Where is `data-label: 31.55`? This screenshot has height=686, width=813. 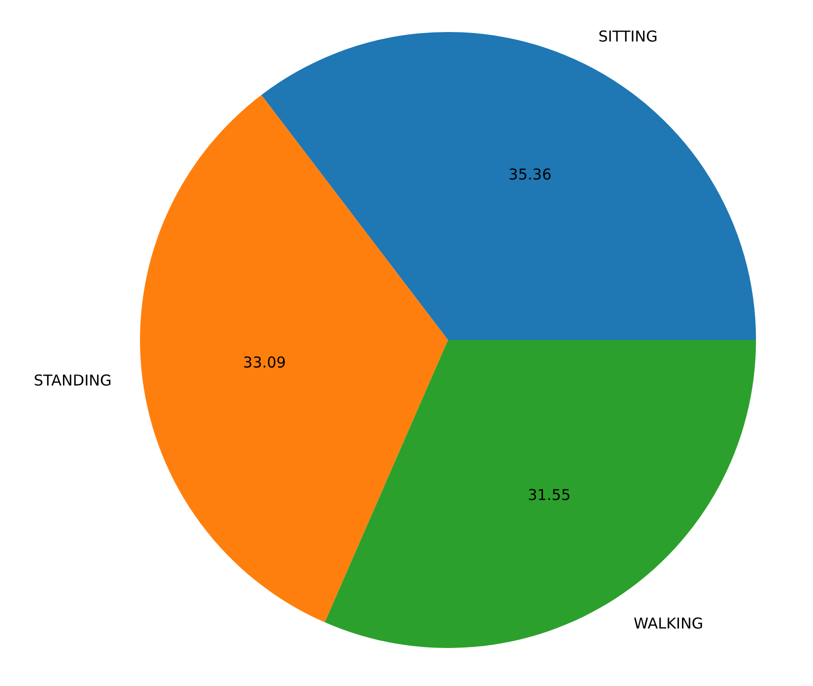
data-label: 31.55 is located at coordinates (549, 495).